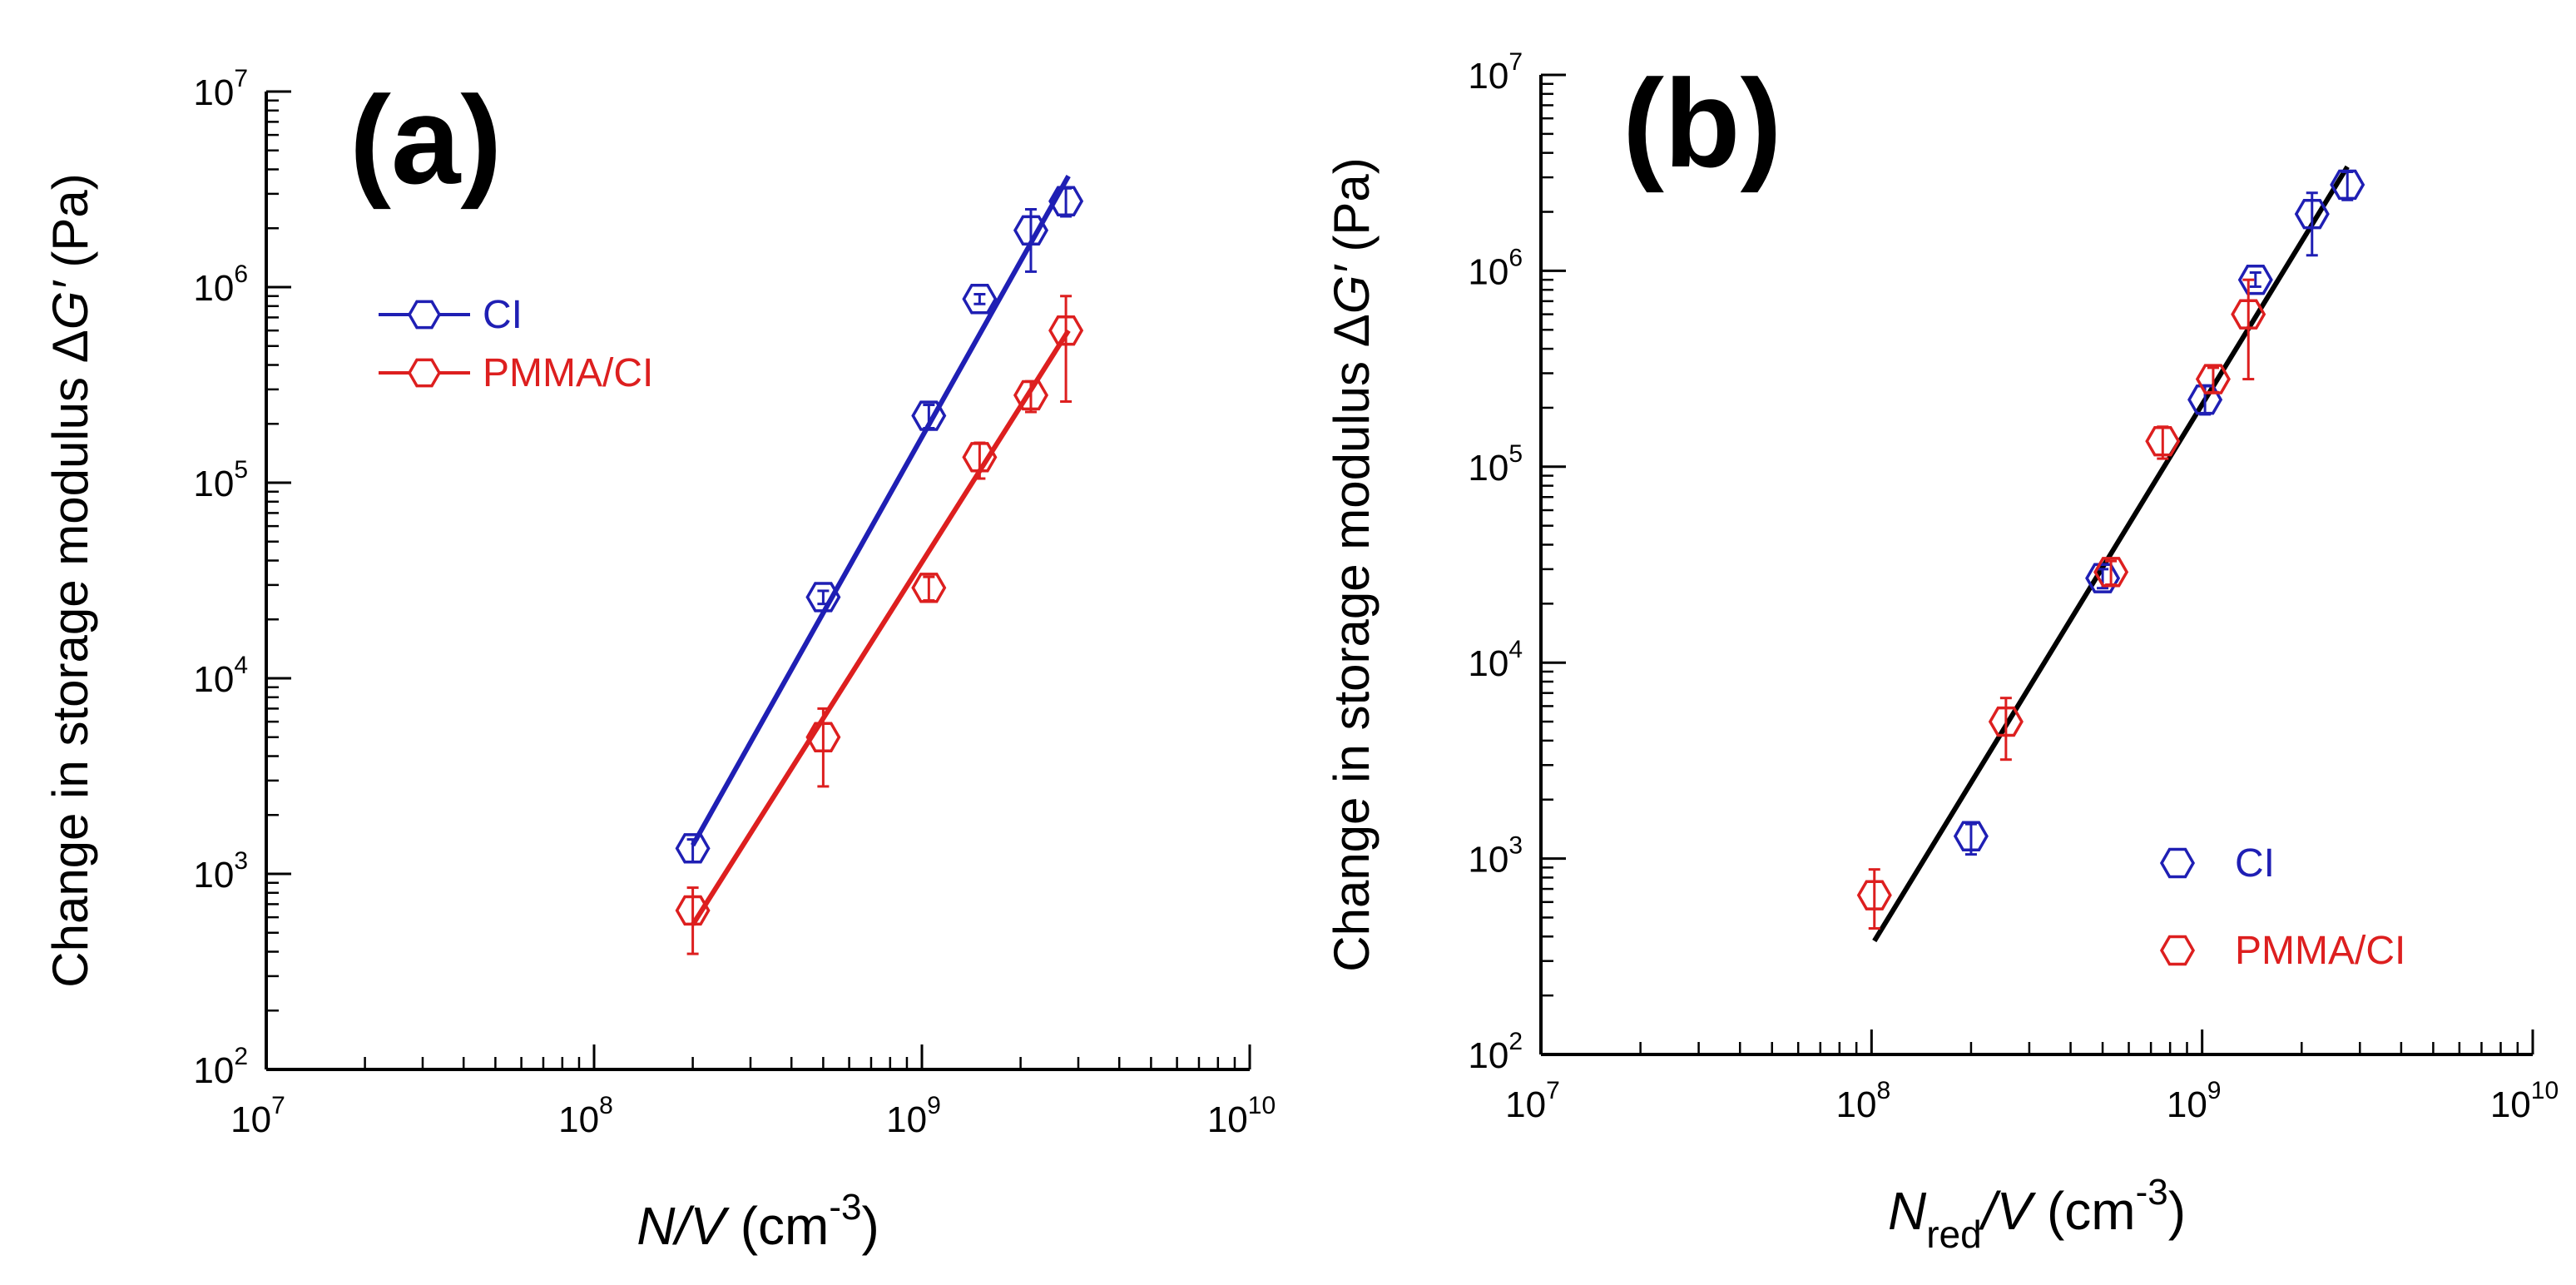 Image resolution: width=2576 pixels, height=1285 pixels. Describe the element at coordinates (1702, 123) in the screenshot. I see `panel-label: (b)` at that location.